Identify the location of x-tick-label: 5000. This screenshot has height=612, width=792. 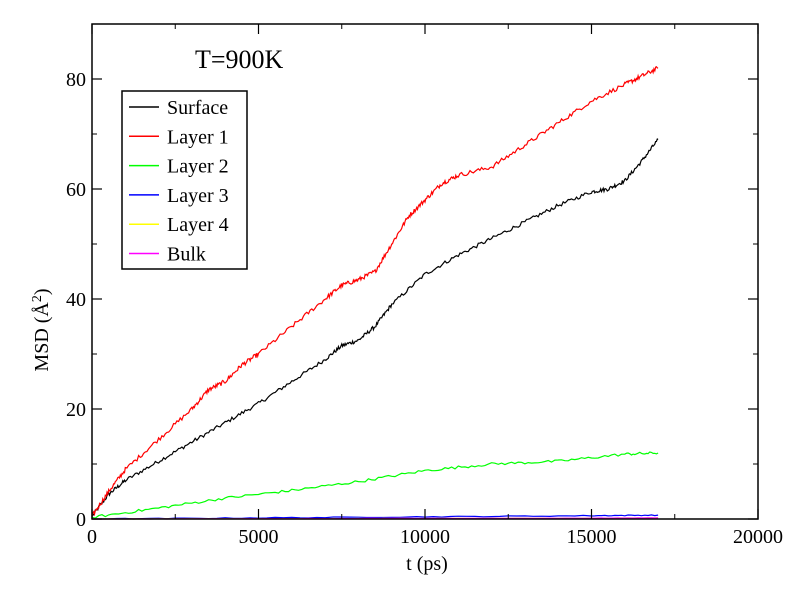
(259, 537).